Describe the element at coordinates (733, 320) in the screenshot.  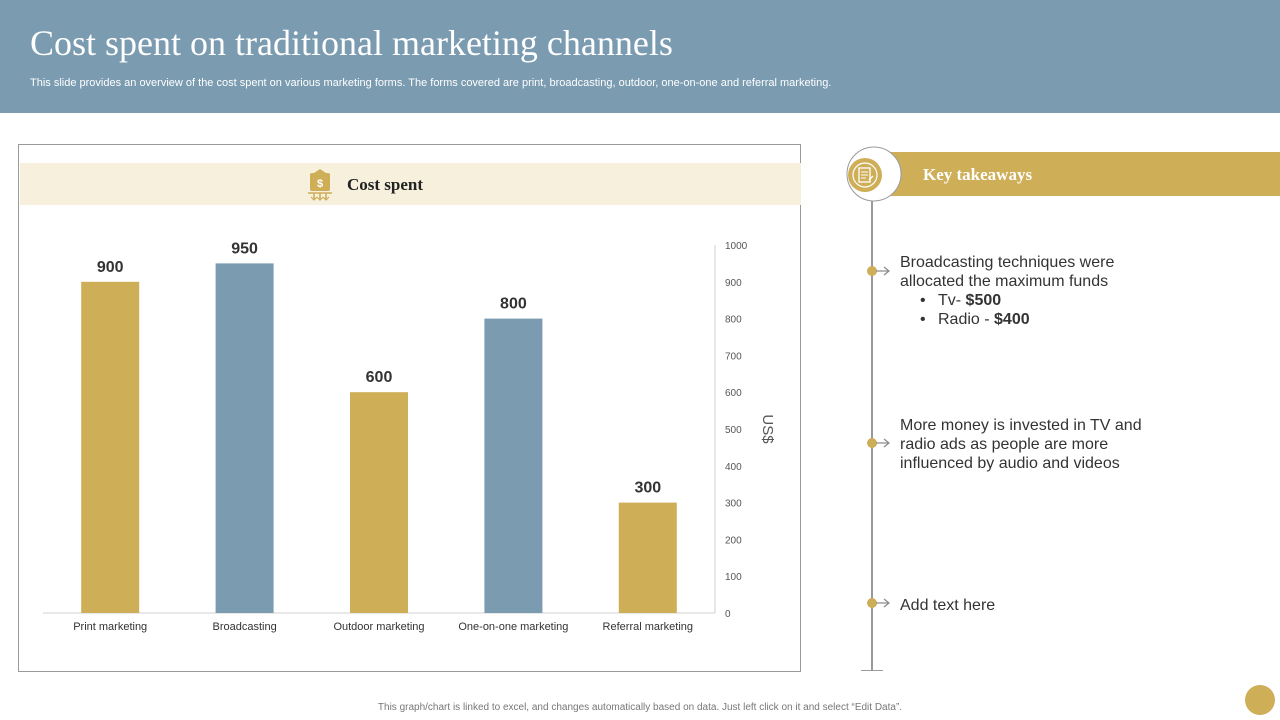
I see `y-tick-label: 800` at that location.